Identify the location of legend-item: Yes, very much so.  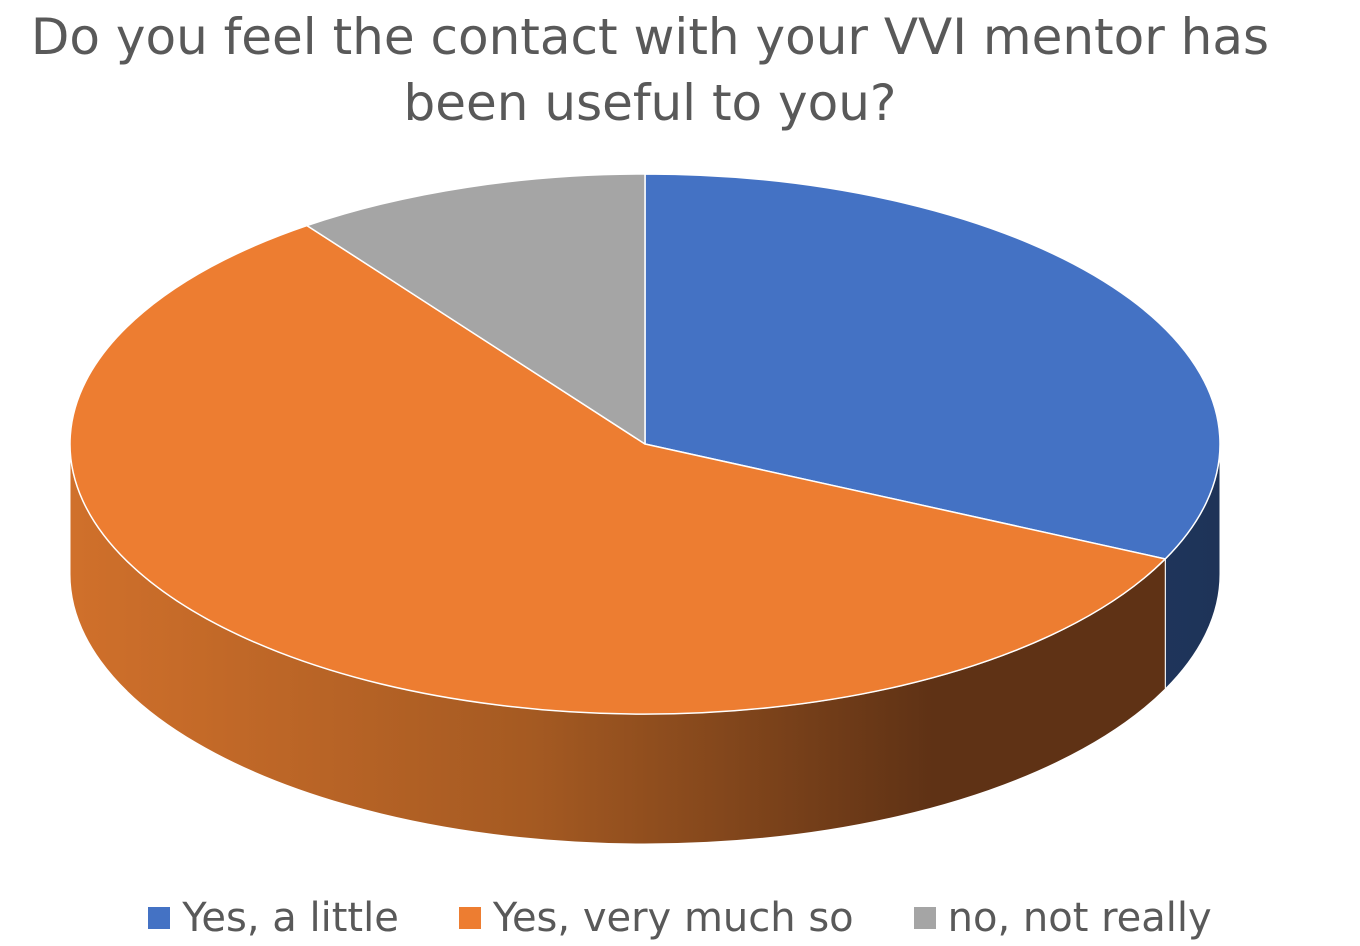
(656, 918).